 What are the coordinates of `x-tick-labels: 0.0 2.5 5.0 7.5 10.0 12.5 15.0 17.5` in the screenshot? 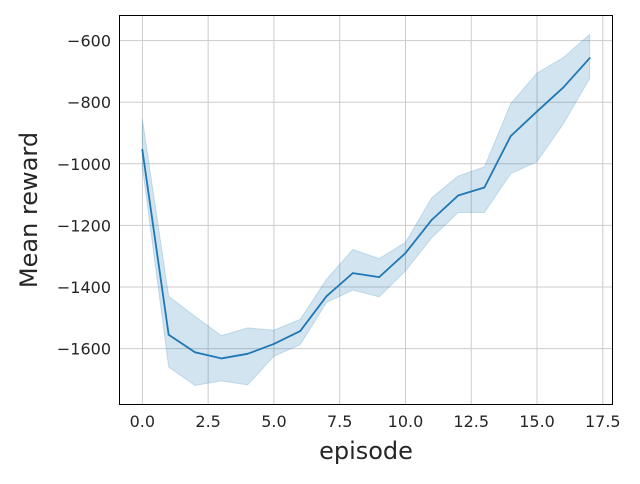 It's located at (375, 421).